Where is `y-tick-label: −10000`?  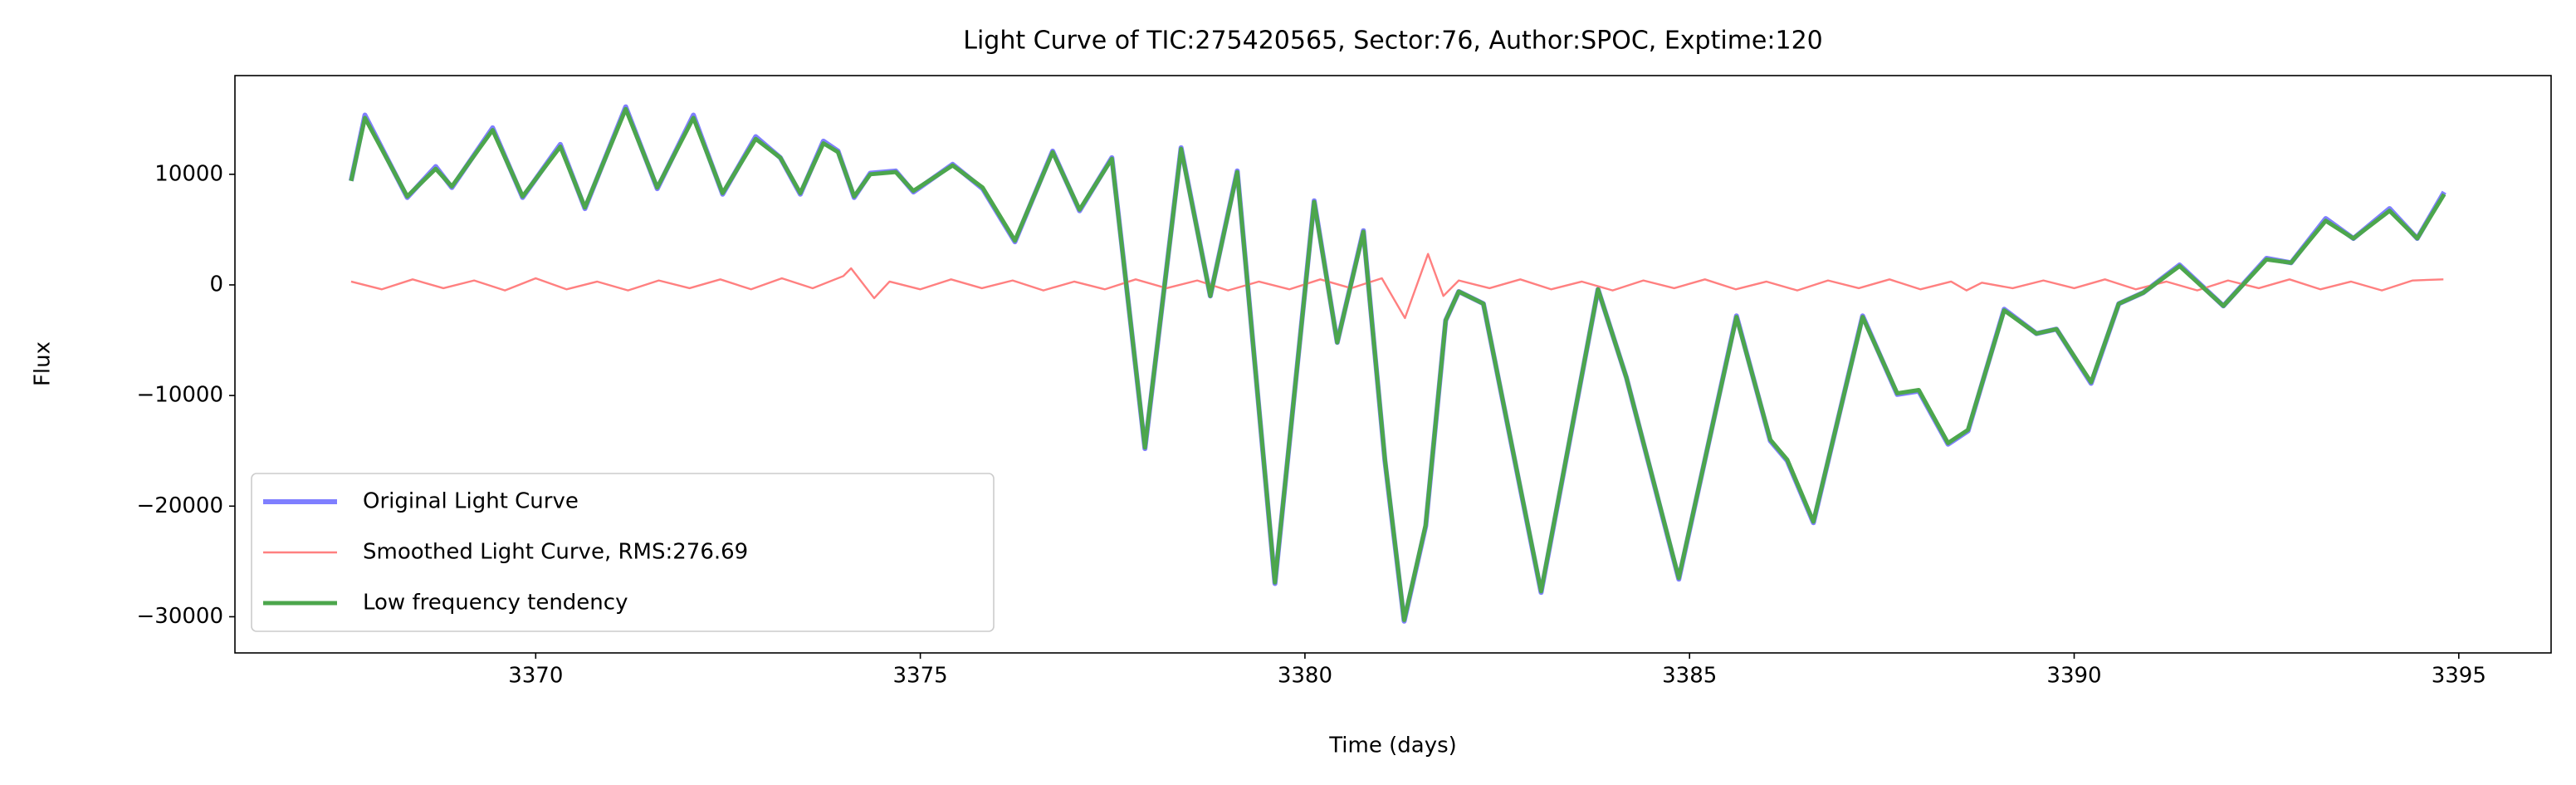
y-tick-label: −10000 is located at coordinates (180, 395).